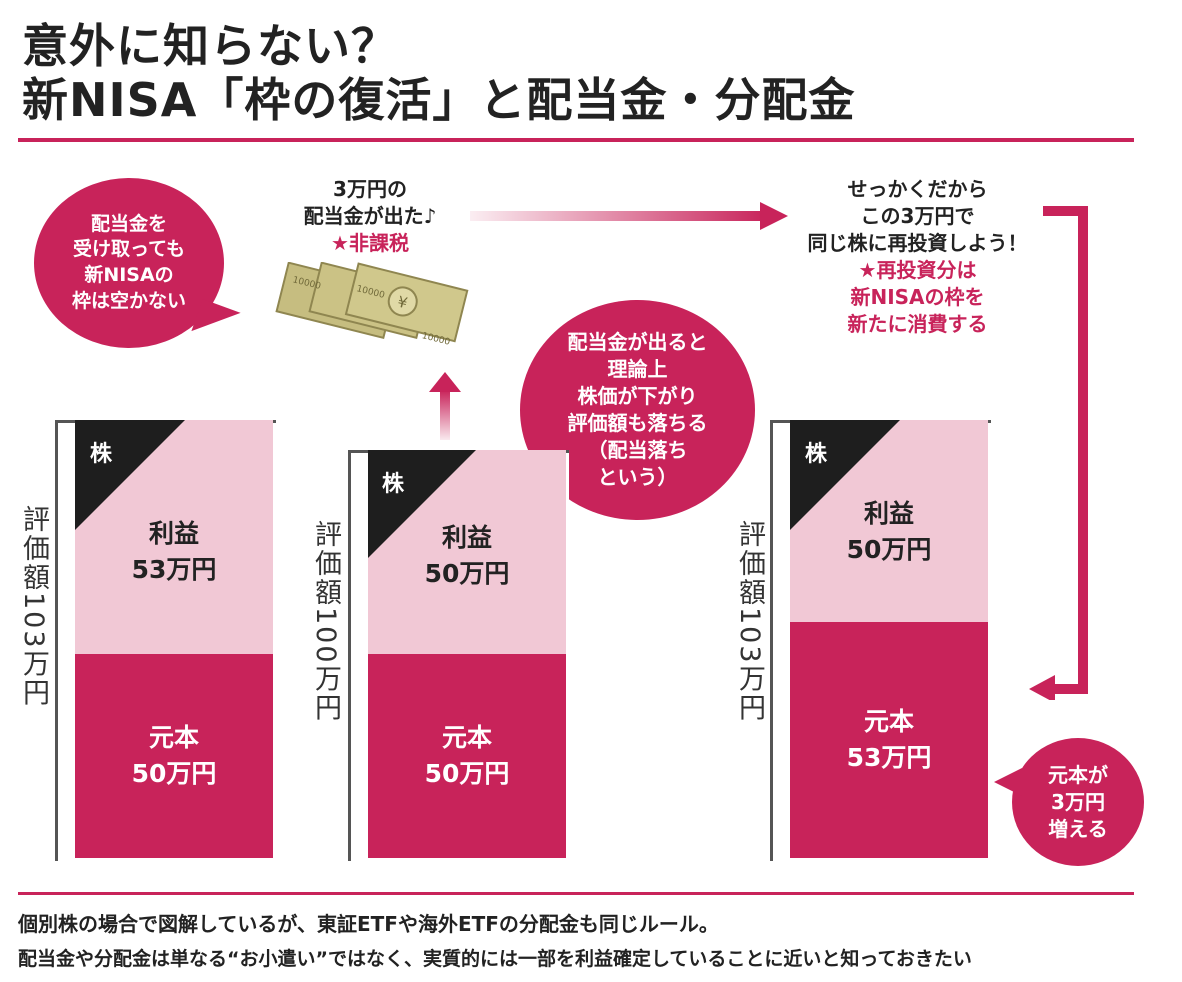  I want to click on profit-label-2: 利益 50万円, so click(467, 556).